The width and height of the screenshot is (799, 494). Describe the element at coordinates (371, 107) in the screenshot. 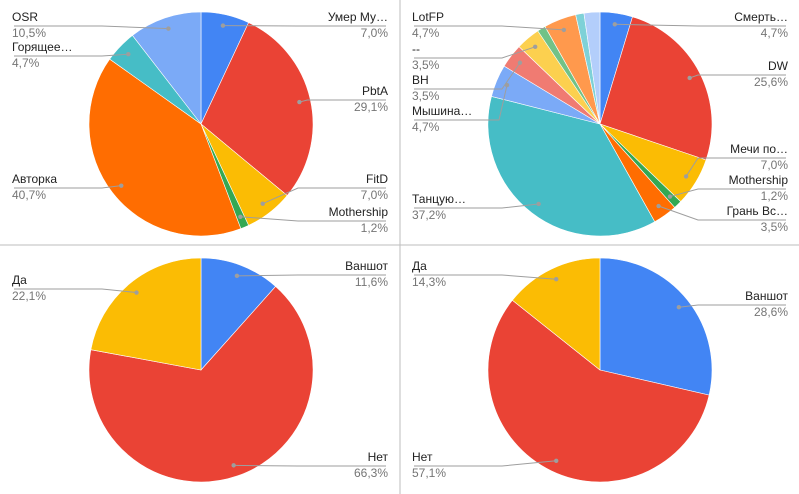

I see `slice-percent-label: 29,1%` at that location.